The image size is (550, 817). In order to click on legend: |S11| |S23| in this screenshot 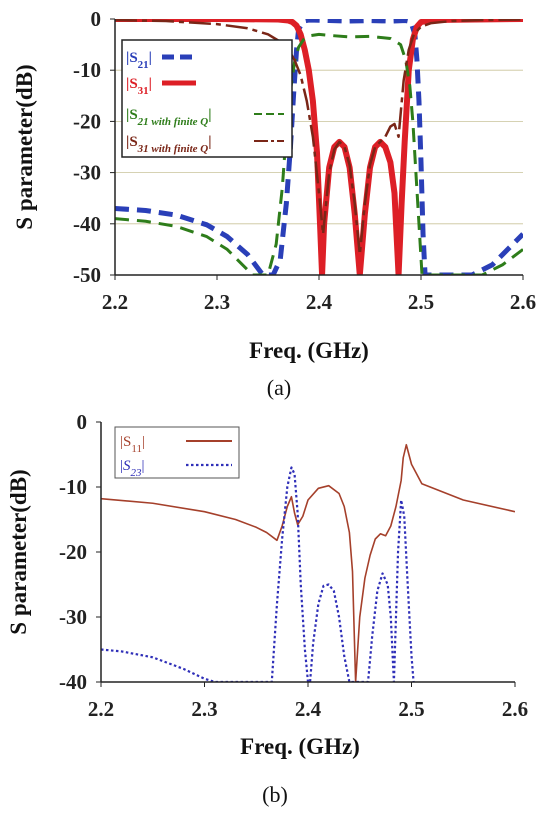, I will do `click(177, 452)`.